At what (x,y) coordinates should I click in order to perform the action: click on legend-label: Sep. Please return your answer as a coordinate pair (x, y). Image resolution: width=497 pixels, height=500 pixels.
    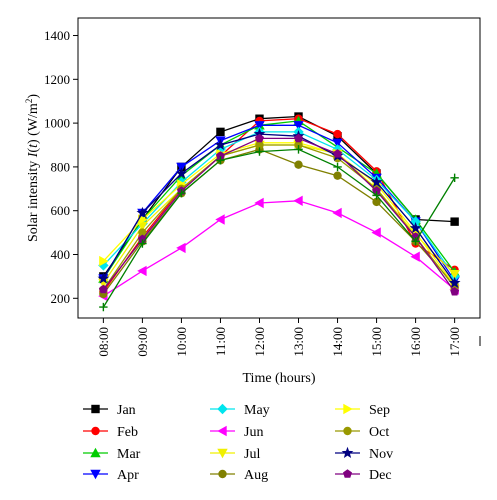
    Looking at the image, I should click on (379, 410).